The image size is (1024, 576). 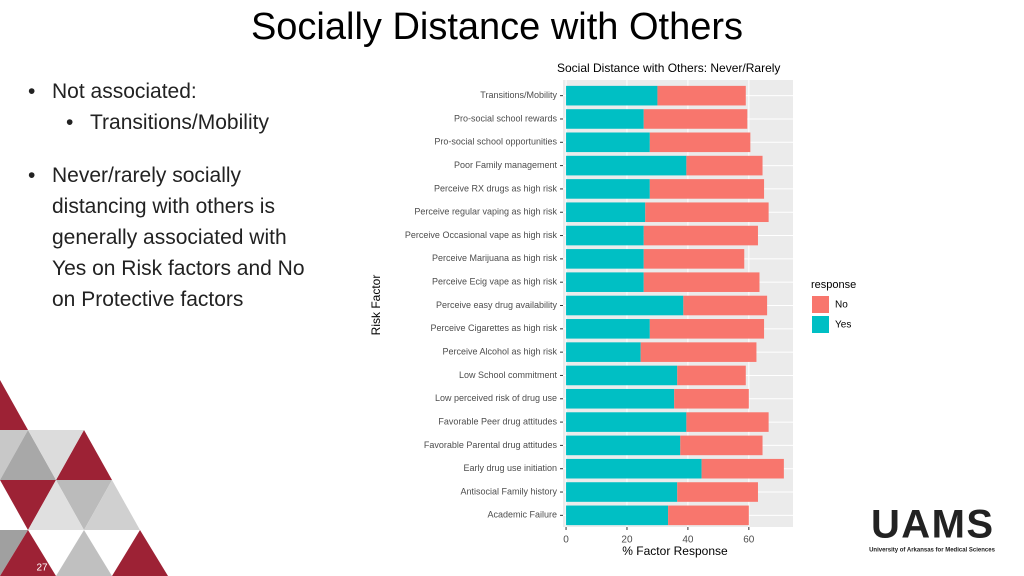 What do you see at coordinates (495, 258) in the screenshot?
I see `y-tick-label: Perceive Marijuana as high risk` at bounding box center [495, 258].